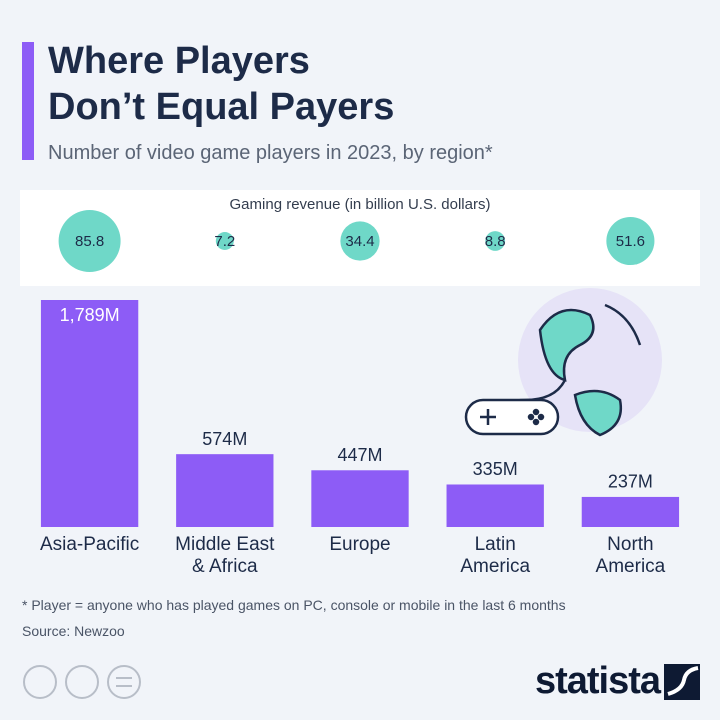 The width and height of the screenshot is (720, 720). I want to click on category-label: North America, so click(630, 555).